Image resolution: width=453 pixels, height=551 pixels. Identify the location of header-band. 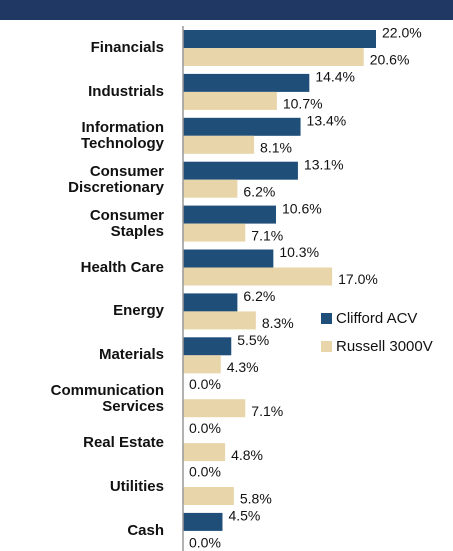
(226, 10).